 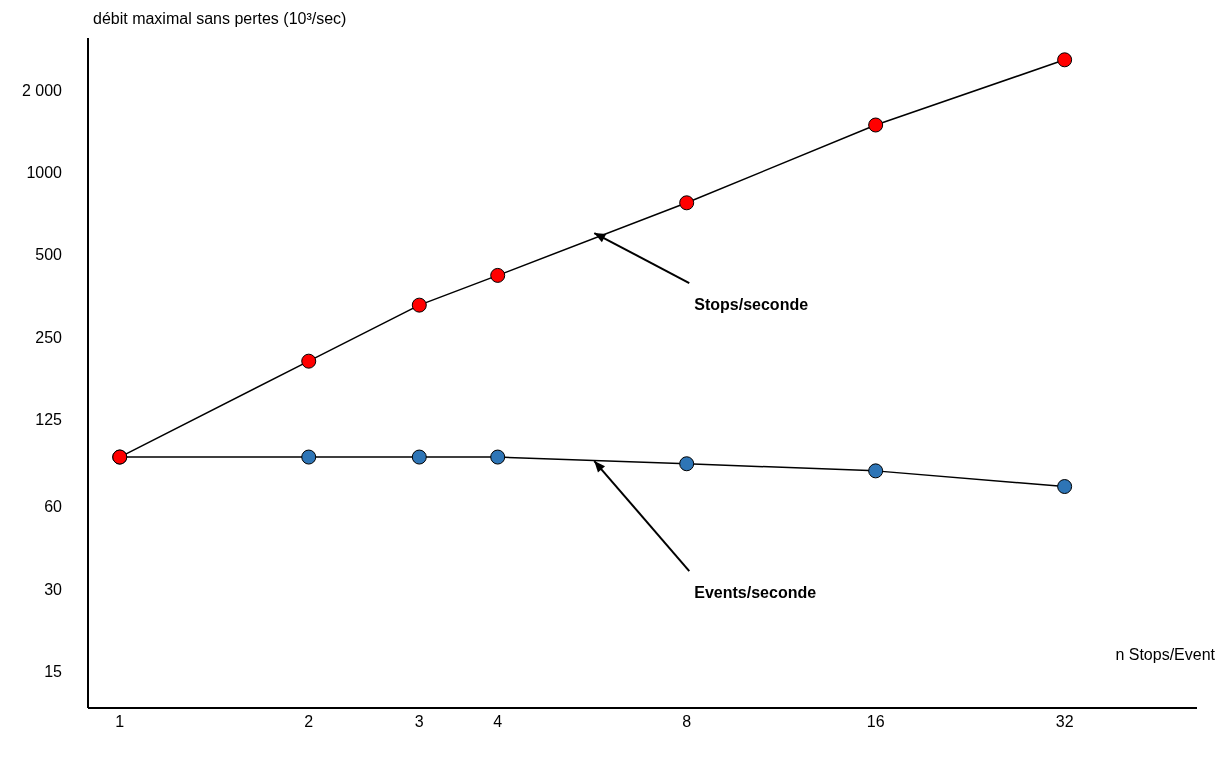 What do you see at coordinates (49, 255) in the screenshot?
I see `y-tick-label: 500` at bounding box center [49, 255].